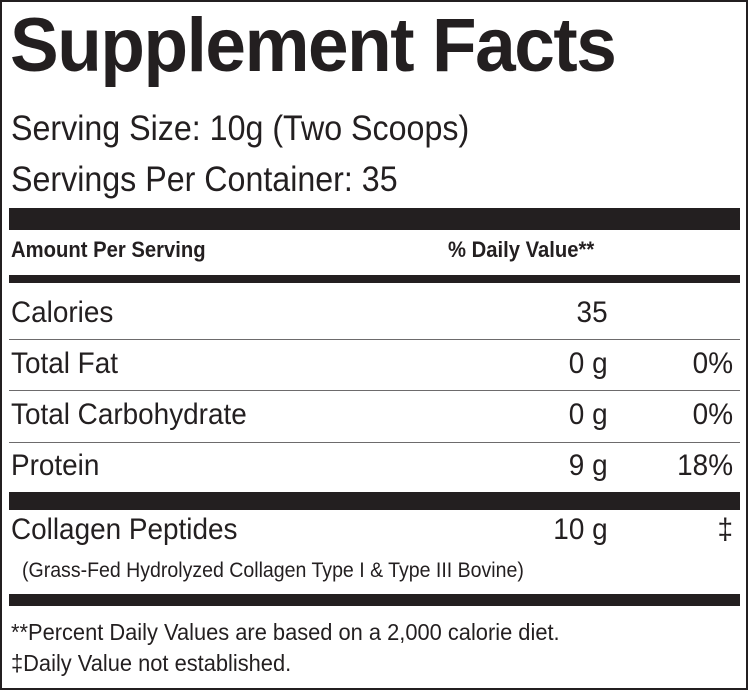  What do you see at coordinates (55, 465) in the screenshot?
I see `nutrient-name: Protein` at bounding box center [55, 465].